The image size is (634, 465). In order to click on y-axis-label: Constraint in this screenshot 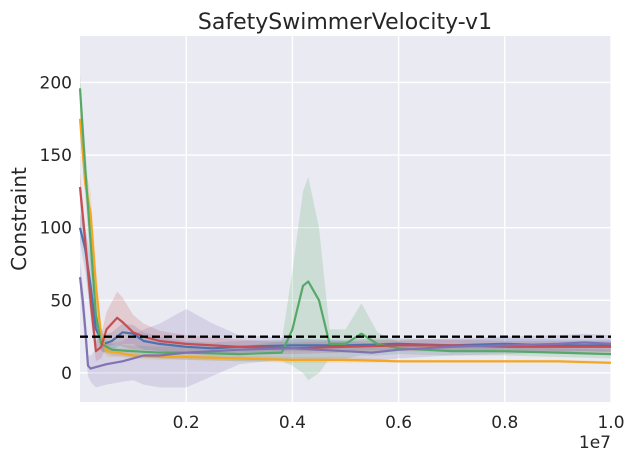, I will do `click(19, 219)`.